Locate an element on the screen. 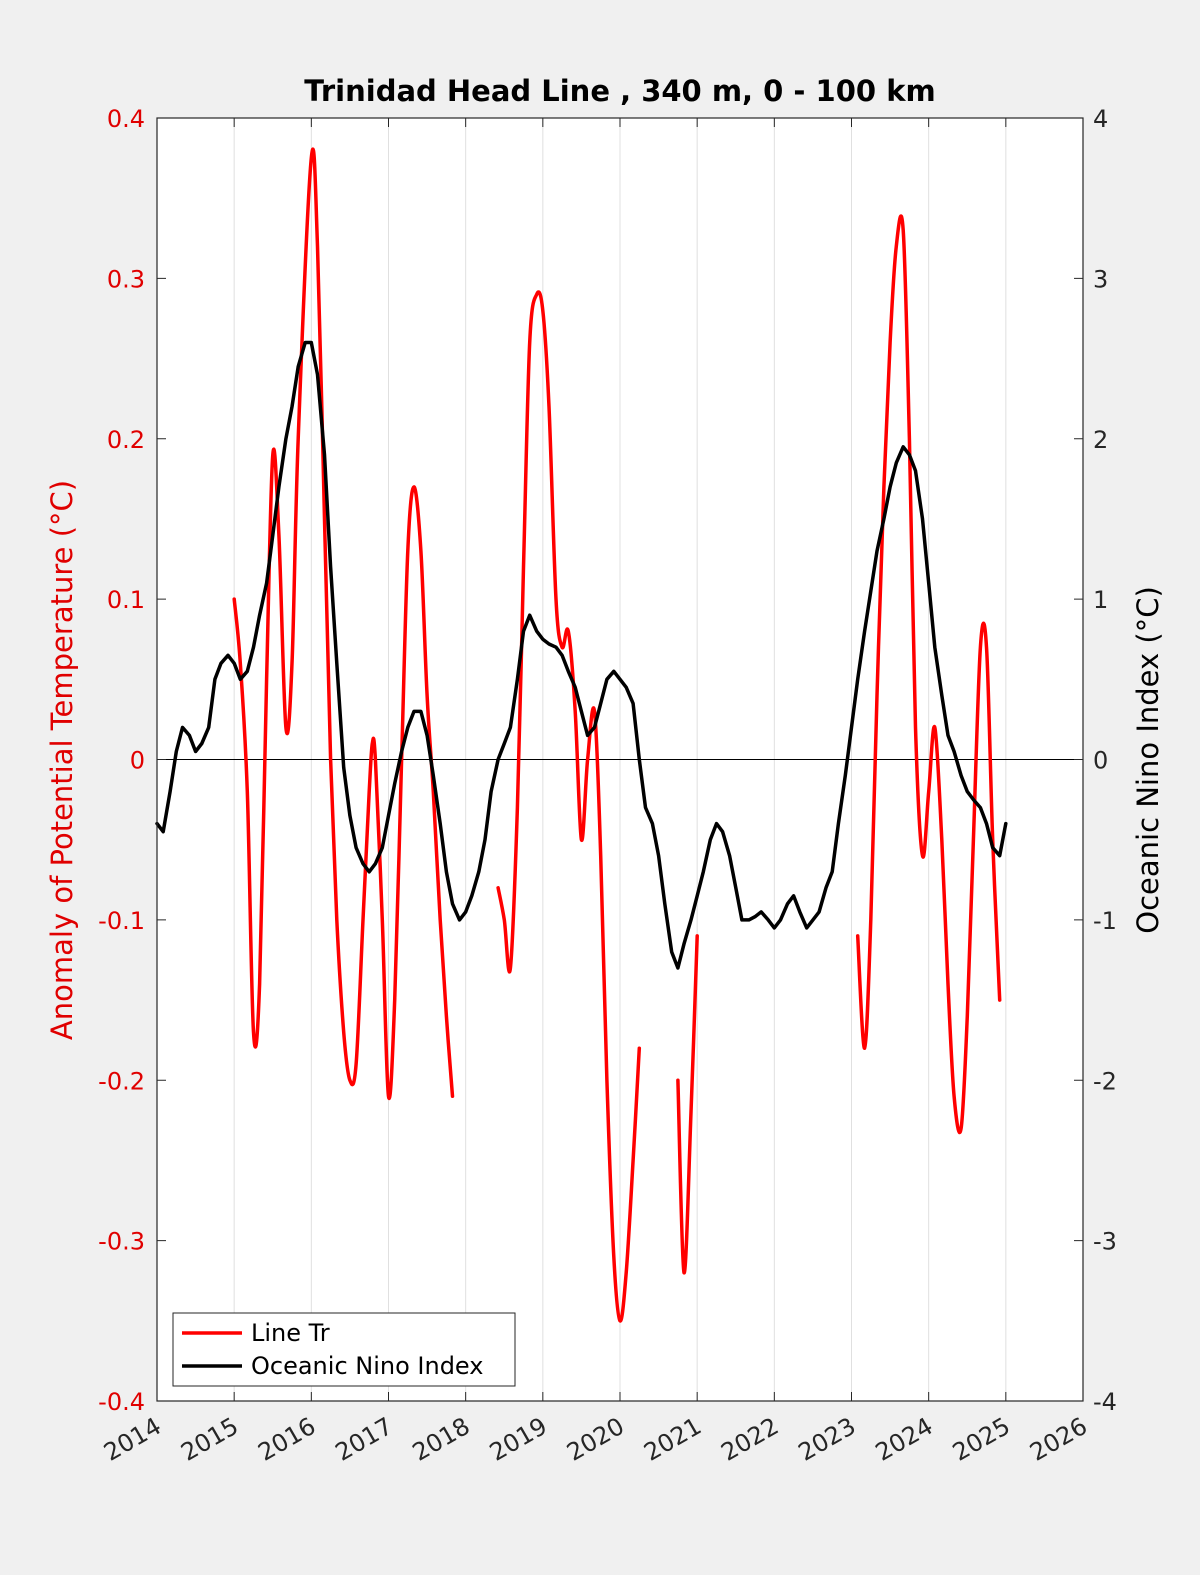 The height and width of the screenshot is (1575, 1200). y-left-tick-label: 0.2 is located at coordinates (126, 440).